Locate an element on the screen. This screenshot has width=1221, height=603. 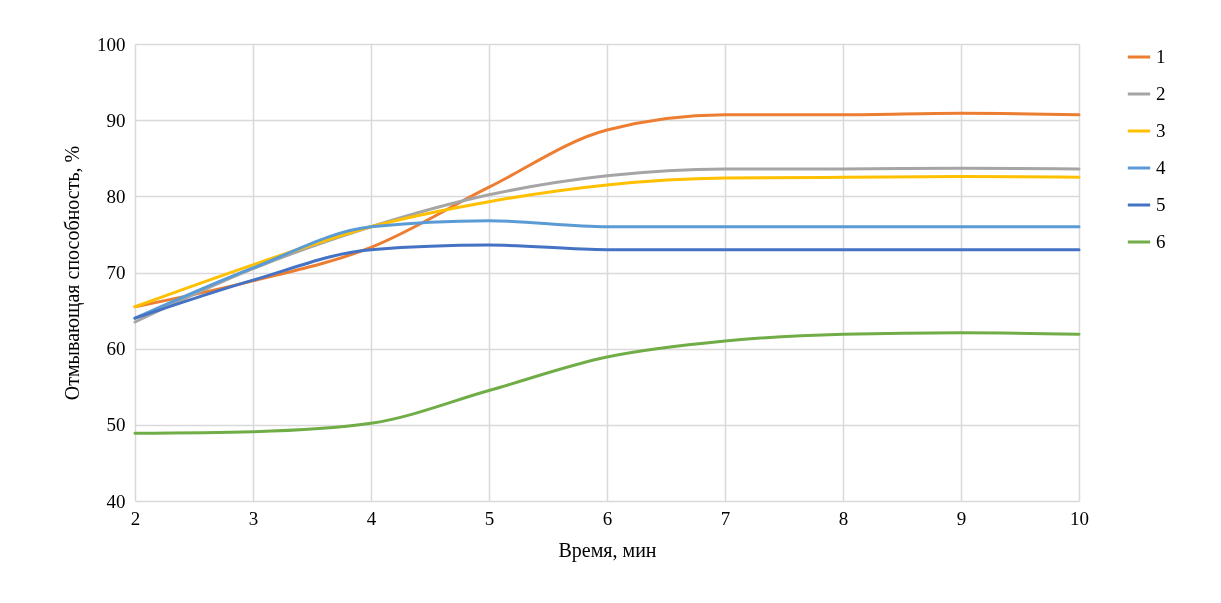
legend-label: 3 is located at coordinates (1161, 130).